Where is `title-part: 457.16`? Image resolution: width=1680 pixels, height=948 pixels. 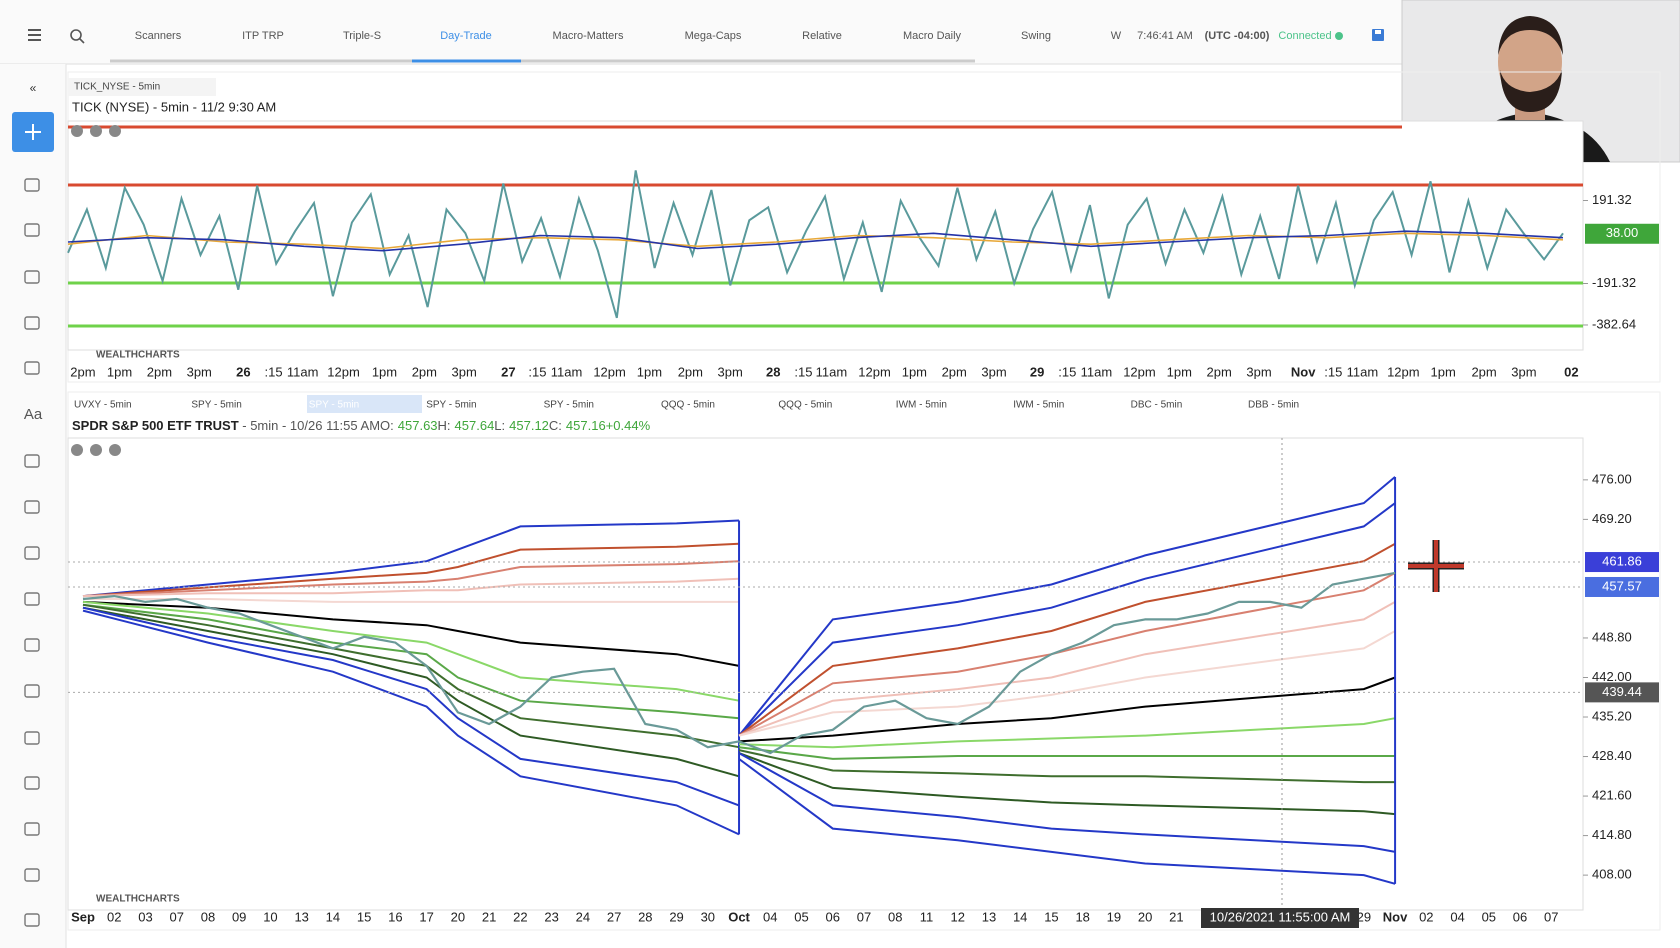
title-part: 457.16 is located at coordinates (586, 425).